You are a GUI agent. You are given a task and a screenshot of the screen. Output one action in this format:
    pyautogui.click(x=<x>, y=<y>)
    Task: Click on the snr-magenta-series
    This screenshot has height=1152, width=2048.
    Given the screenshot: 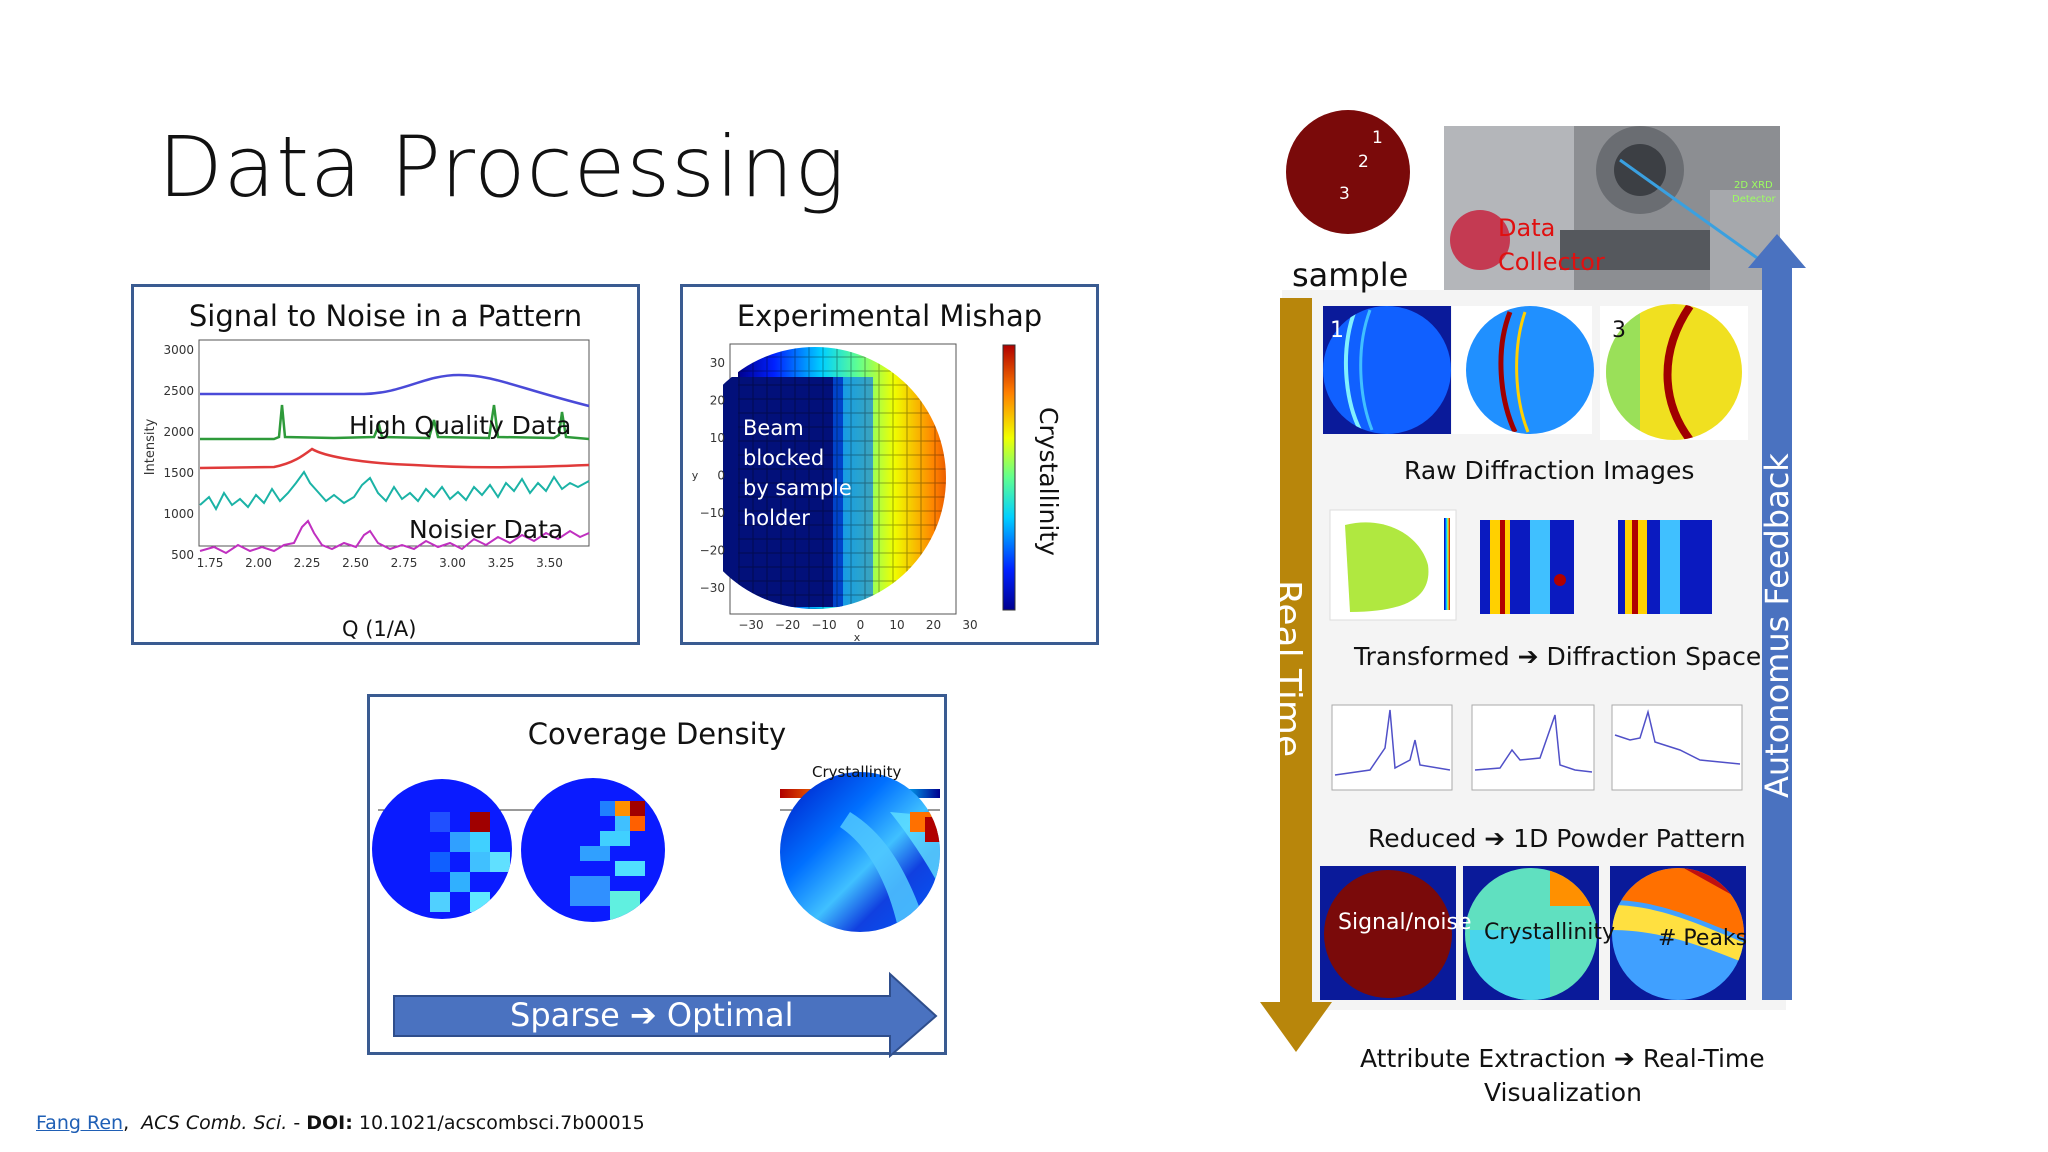 What is the action you would take?
    pyautogui.click(x=394, y=537)
    